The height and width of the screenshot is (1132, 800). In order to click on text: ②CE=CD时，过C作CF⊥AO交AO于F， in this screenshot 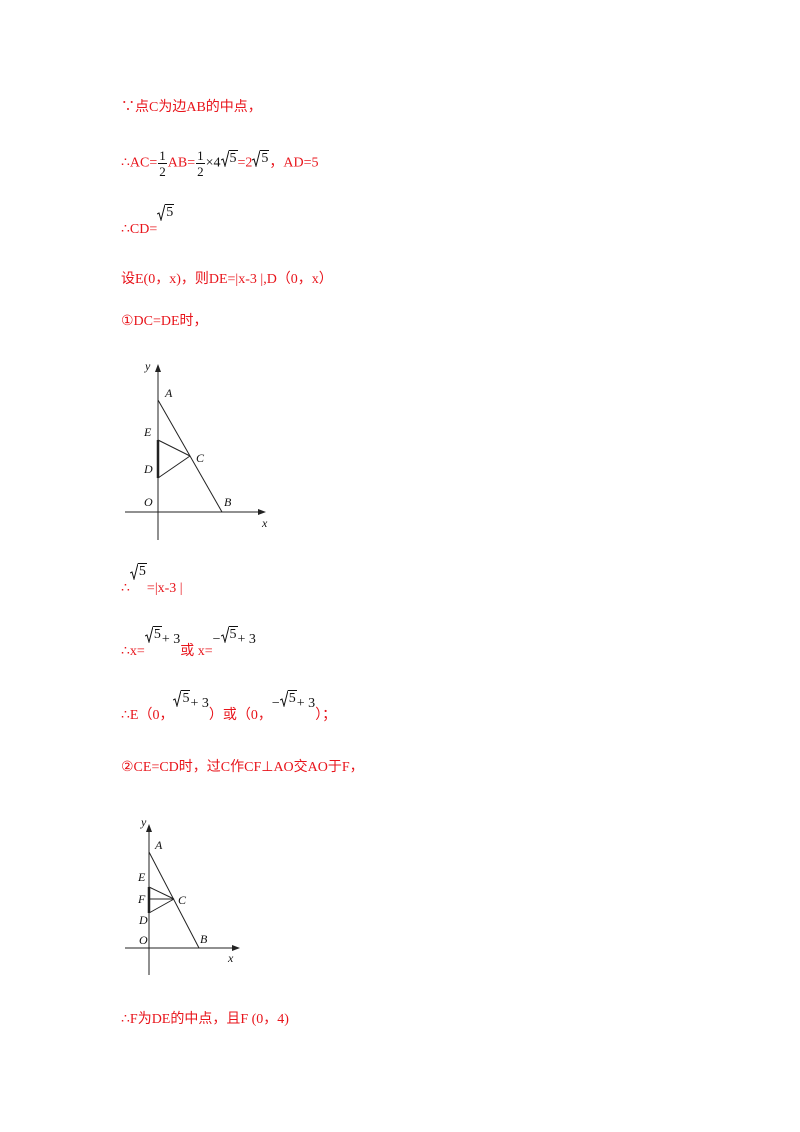, I will do `click(242, 767)`.